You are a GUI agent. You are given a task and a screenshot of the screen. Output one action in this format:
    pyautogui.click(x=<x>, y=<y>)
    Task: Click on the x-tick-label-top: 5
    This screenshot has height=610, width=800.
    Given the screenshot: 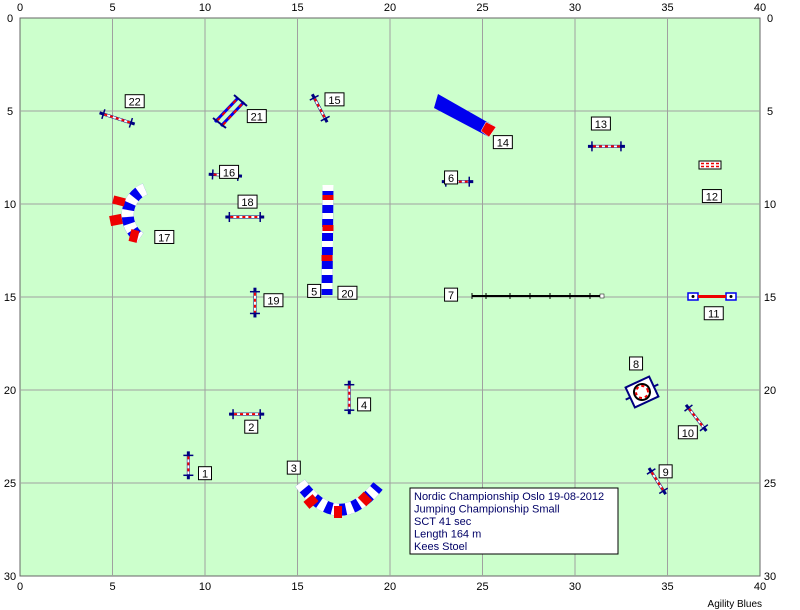 What is the action you would take?
    pyautogui.click(x=112, y=8)
    